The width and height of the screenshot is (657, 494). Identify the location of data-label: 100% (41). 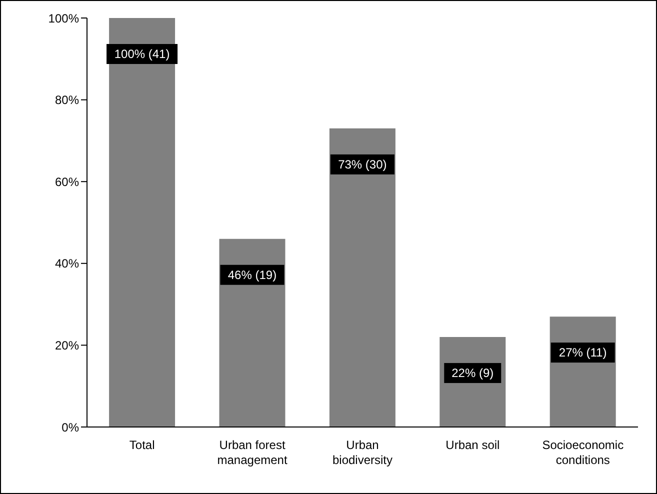
(142, 54).